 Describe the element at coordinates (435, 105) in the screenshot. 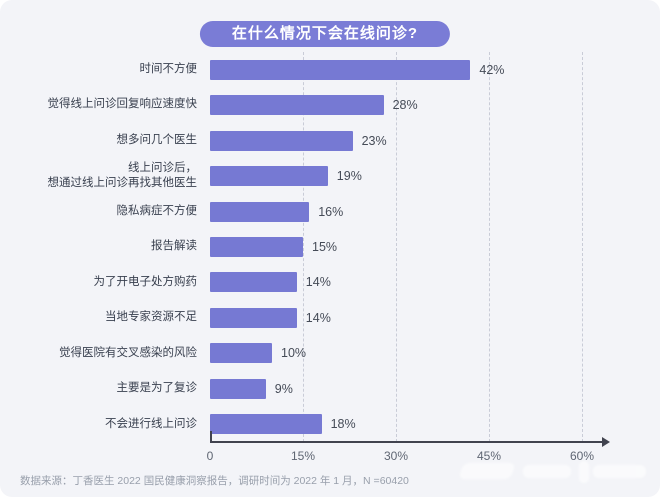

I see `bar-plot-area: 28%` at that location.